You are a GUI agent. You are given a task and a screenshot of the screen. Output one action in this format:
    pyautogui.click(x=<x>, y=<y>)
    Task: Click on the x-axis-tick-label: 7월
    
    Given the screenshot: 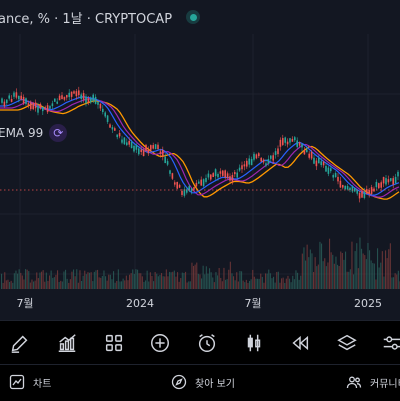 What is the action you would take?
    pyautogui.click(x=252, y=303)
    